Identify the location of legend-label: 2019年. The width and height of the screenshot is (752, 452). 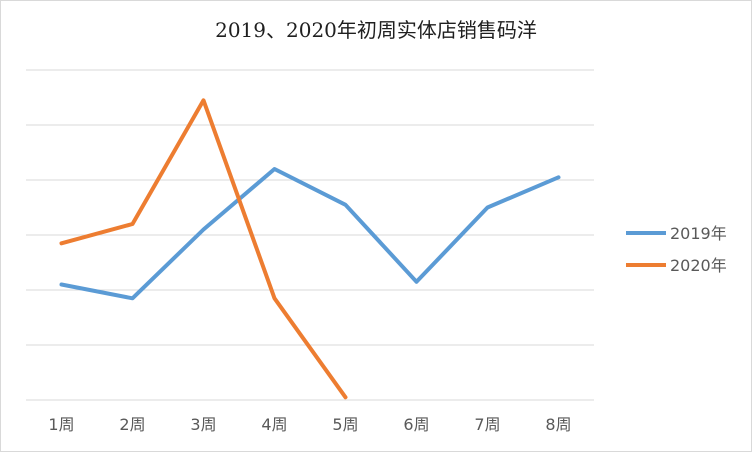
(698, 233).